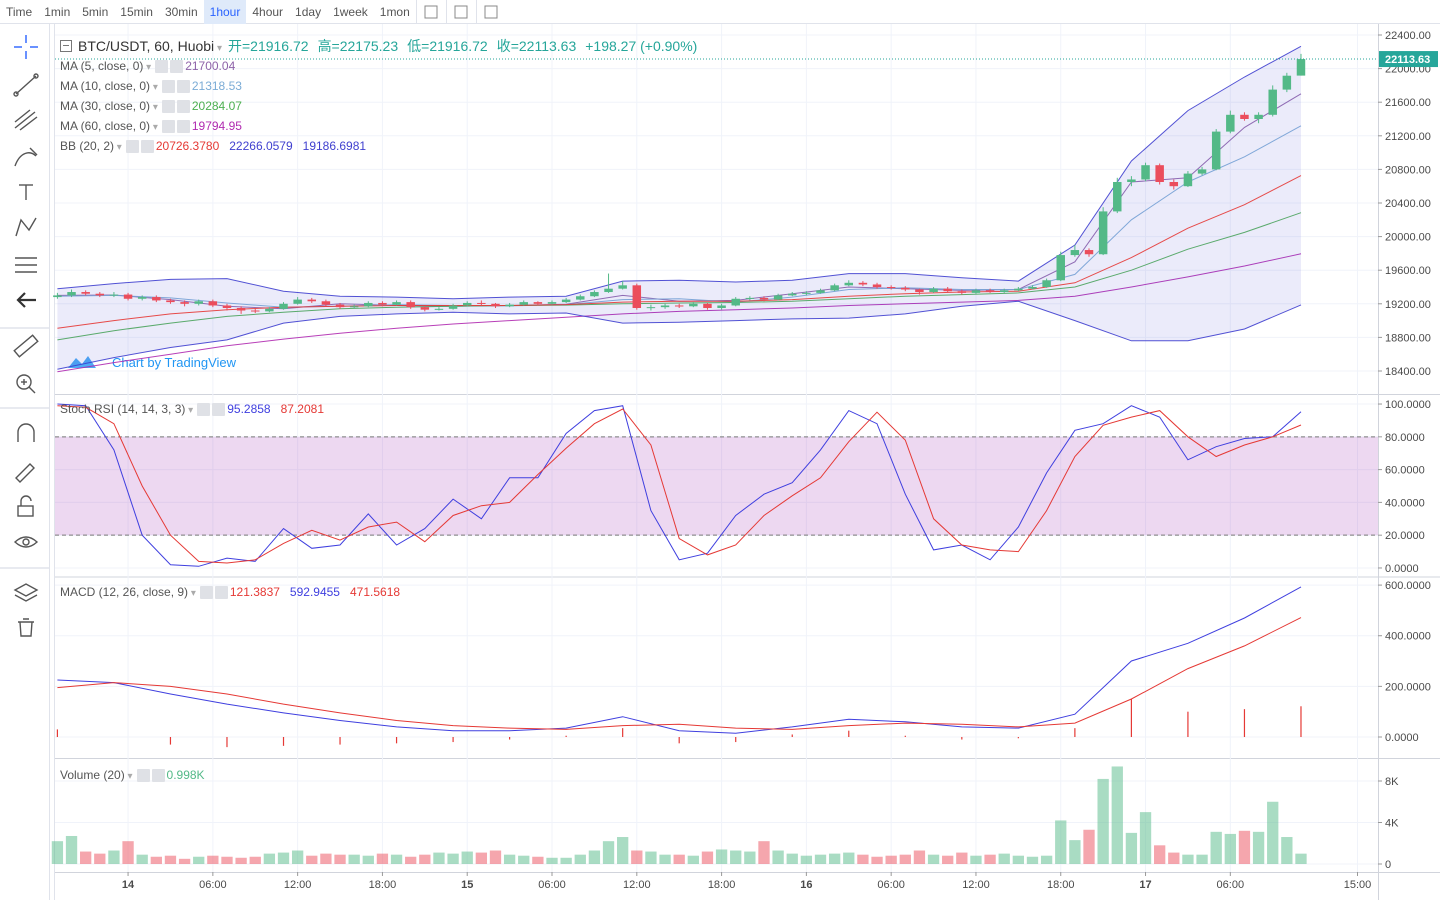 This screenshot has width=1440, height=905. Describe the element at coordinates (57, 11) in the screenshot. I see `interval-button: 1min` at that location.